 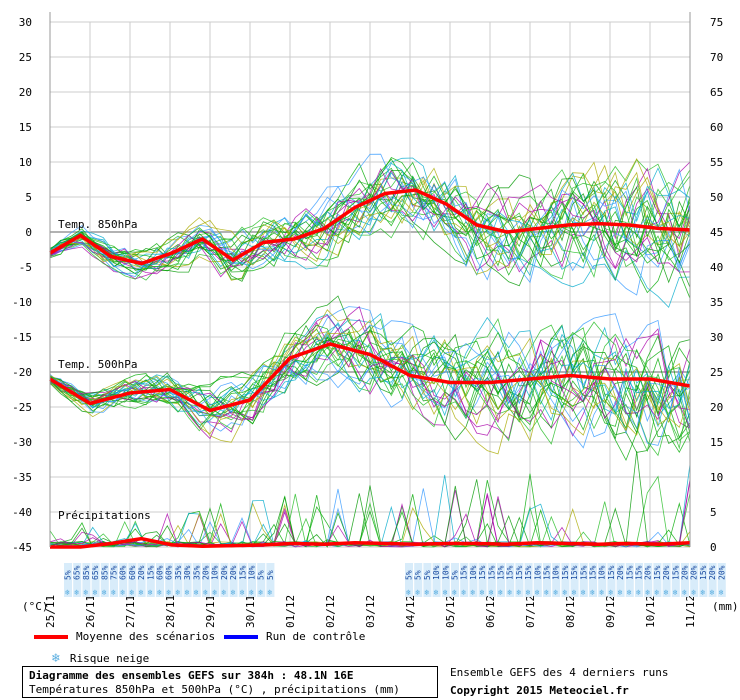 What do you see at coordinates (114, 572) in the screenshot?
I see `snow-risk-value: 75%` at bounding box center [114, 572].